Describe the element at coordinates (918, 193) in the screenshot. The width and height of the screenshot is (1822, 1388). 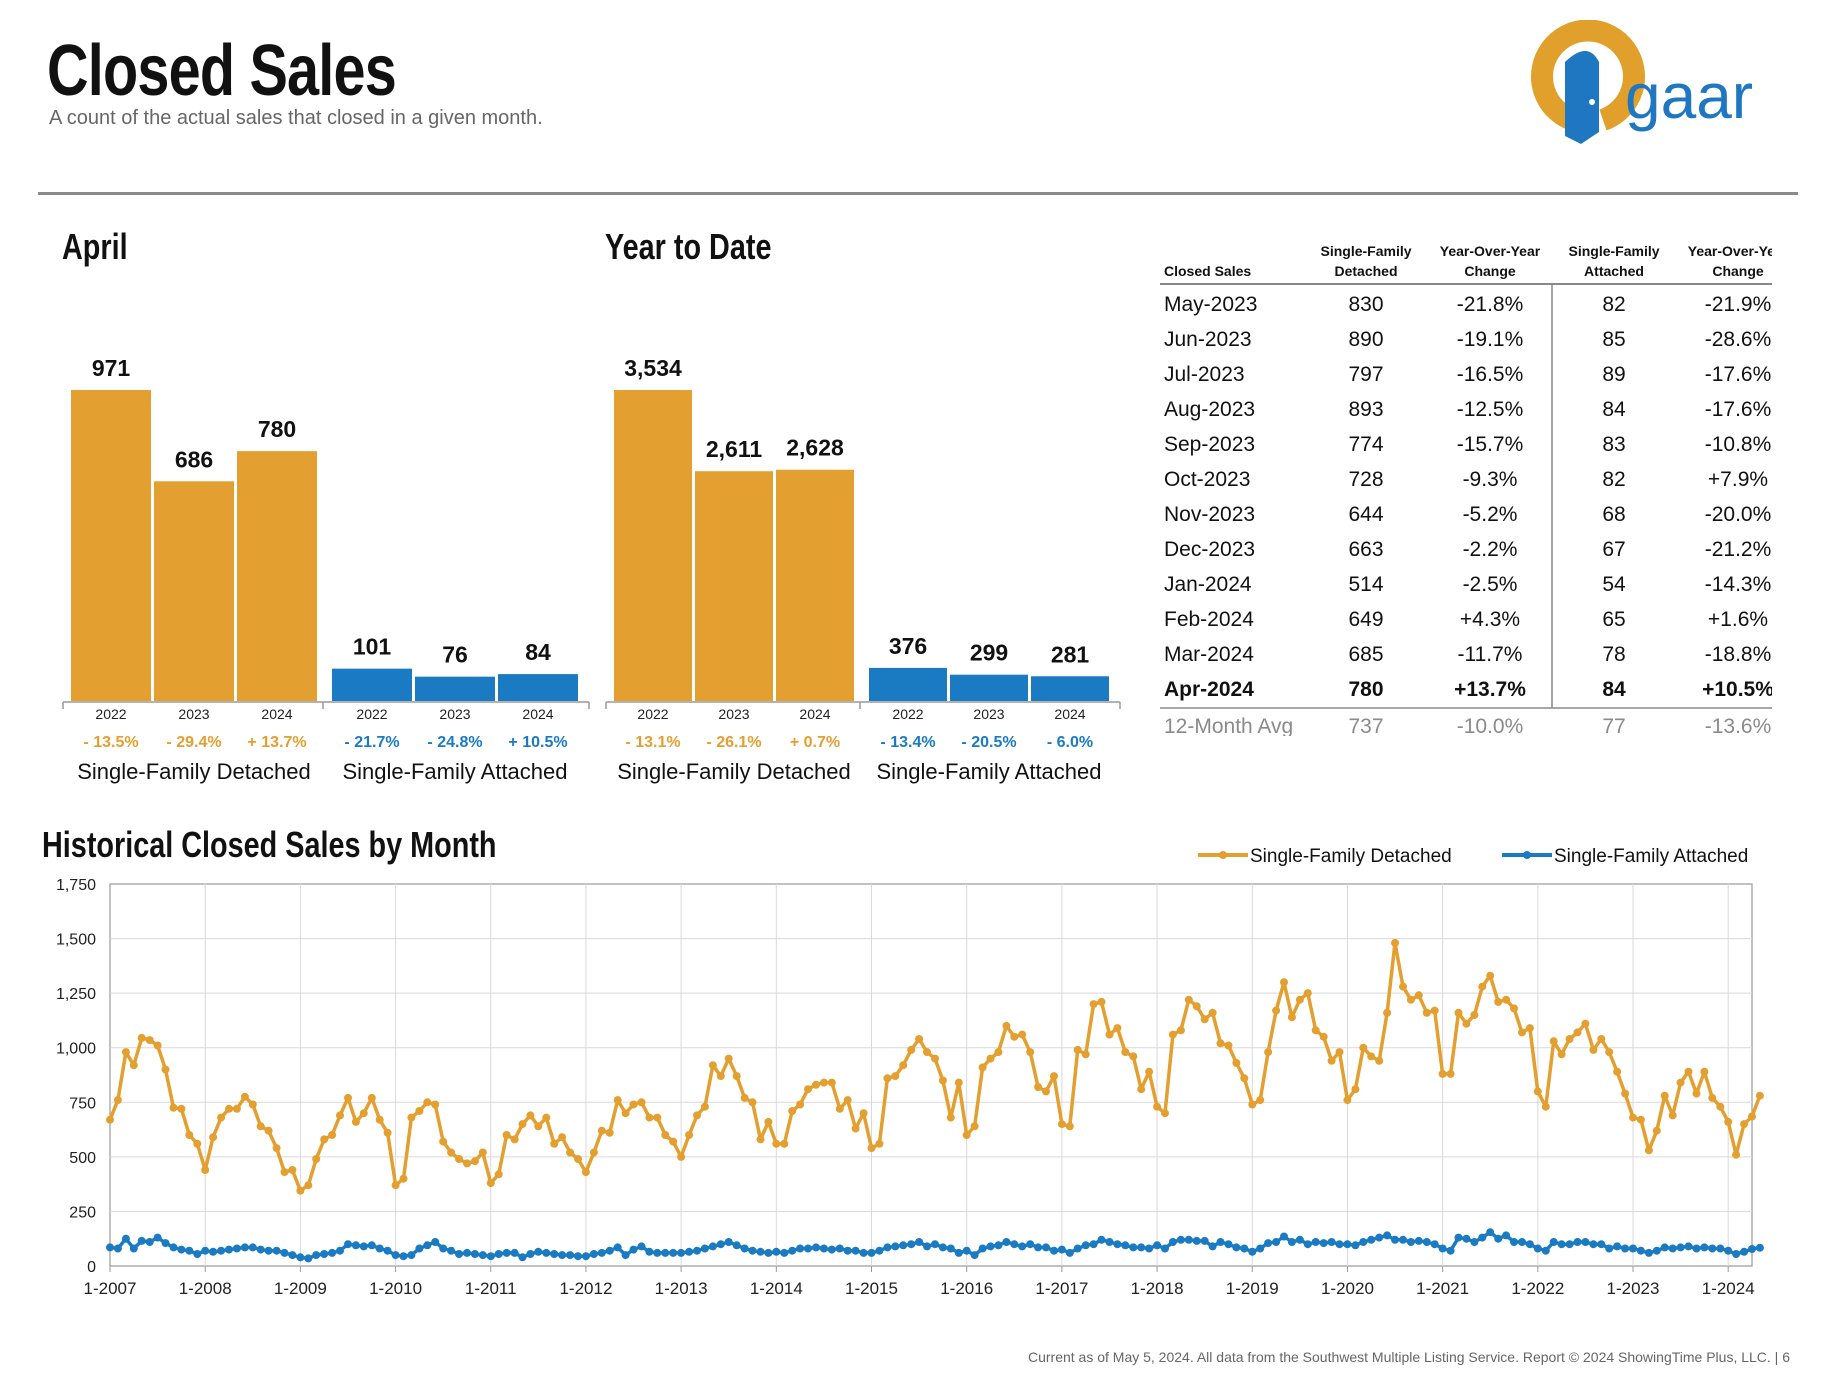
I see `header-rule` at that location.